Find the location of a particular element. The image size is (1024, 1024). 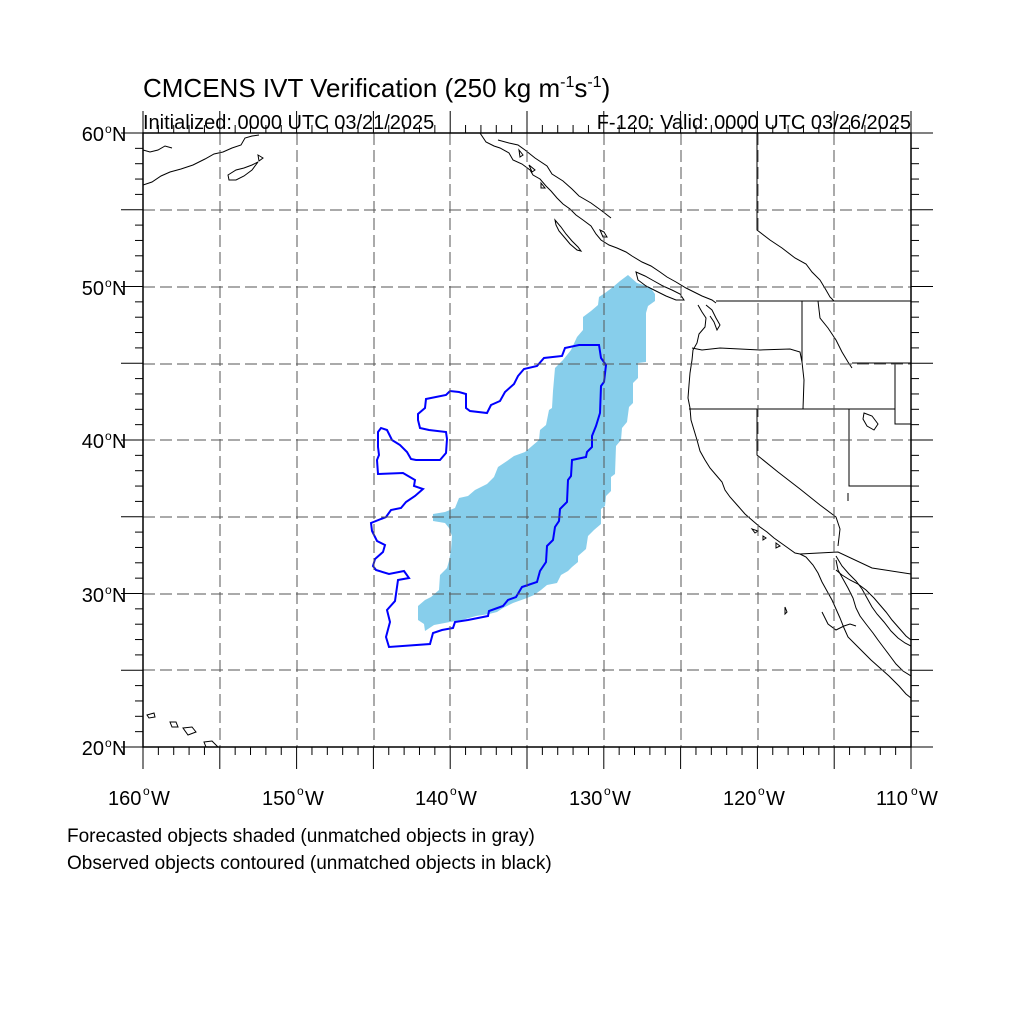

lat-degree-marks: o o o o o is located at coordinates (108, 436).